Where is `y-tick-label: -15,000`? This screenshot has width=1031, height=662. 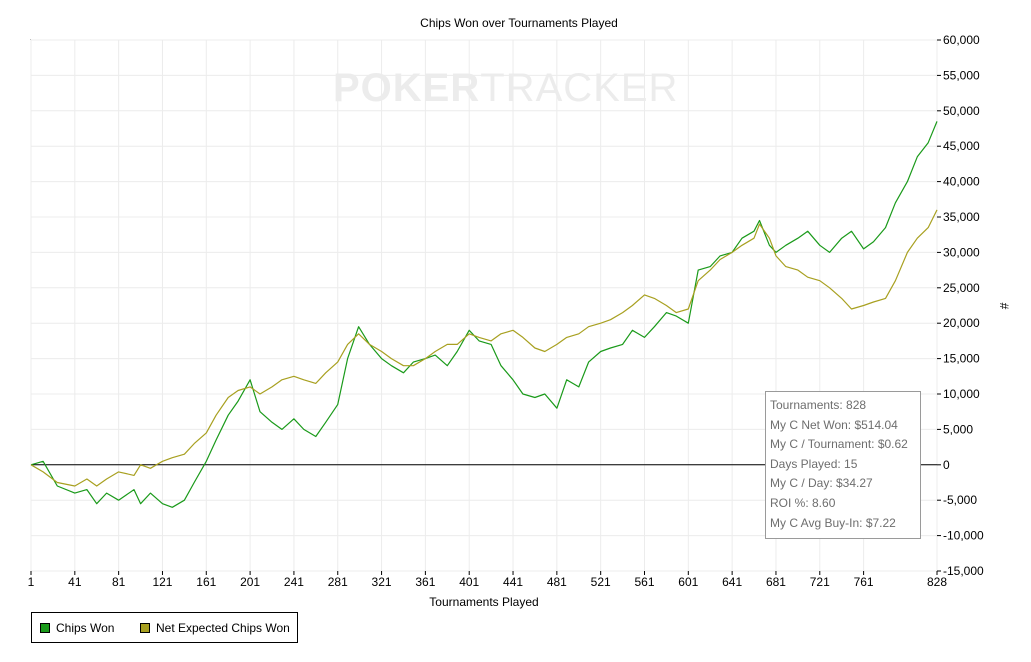
y-tick-label: -15,000 is located at coordinates (963, 571).